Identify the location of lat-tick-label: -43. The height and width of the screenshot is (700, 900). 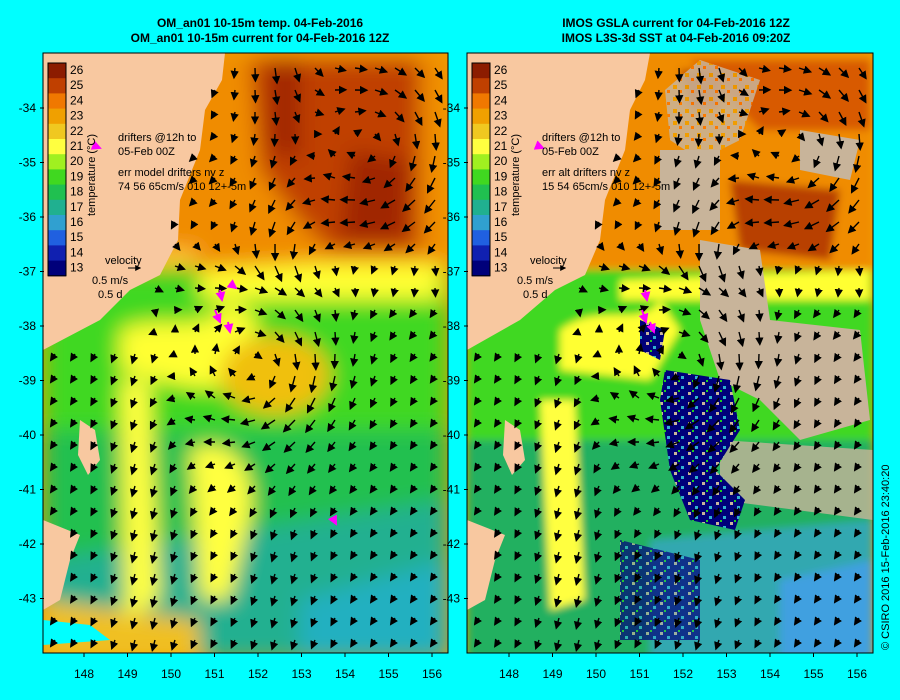
(28, 599).